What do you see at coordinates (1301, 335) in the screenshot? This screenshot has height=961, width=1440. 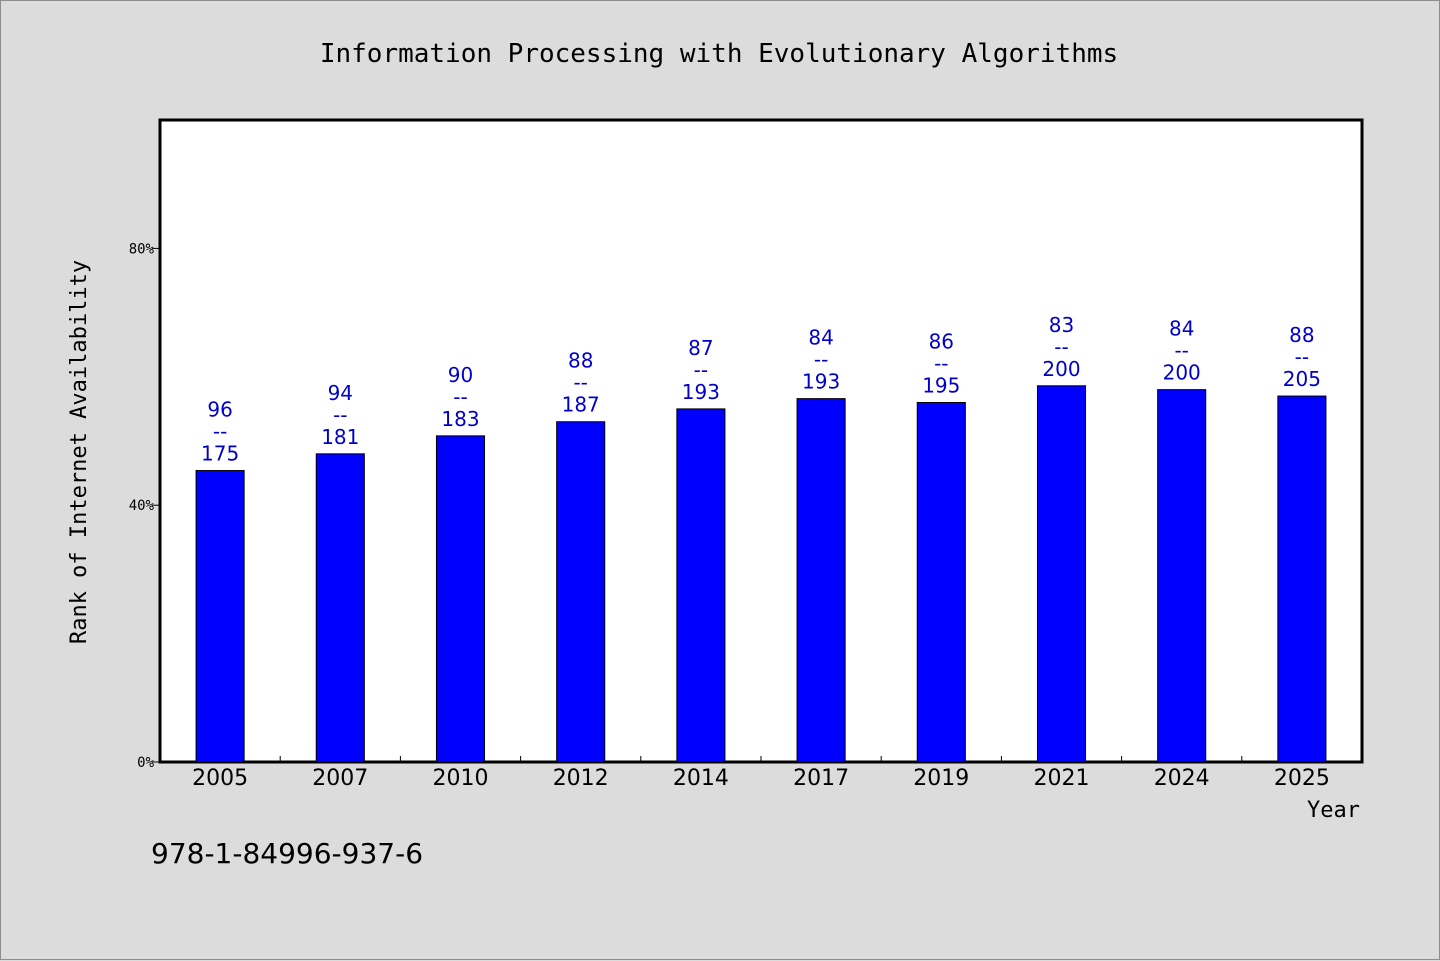 I see `data-label-2025-line-1: 88` at bounding box center [1301, 335].